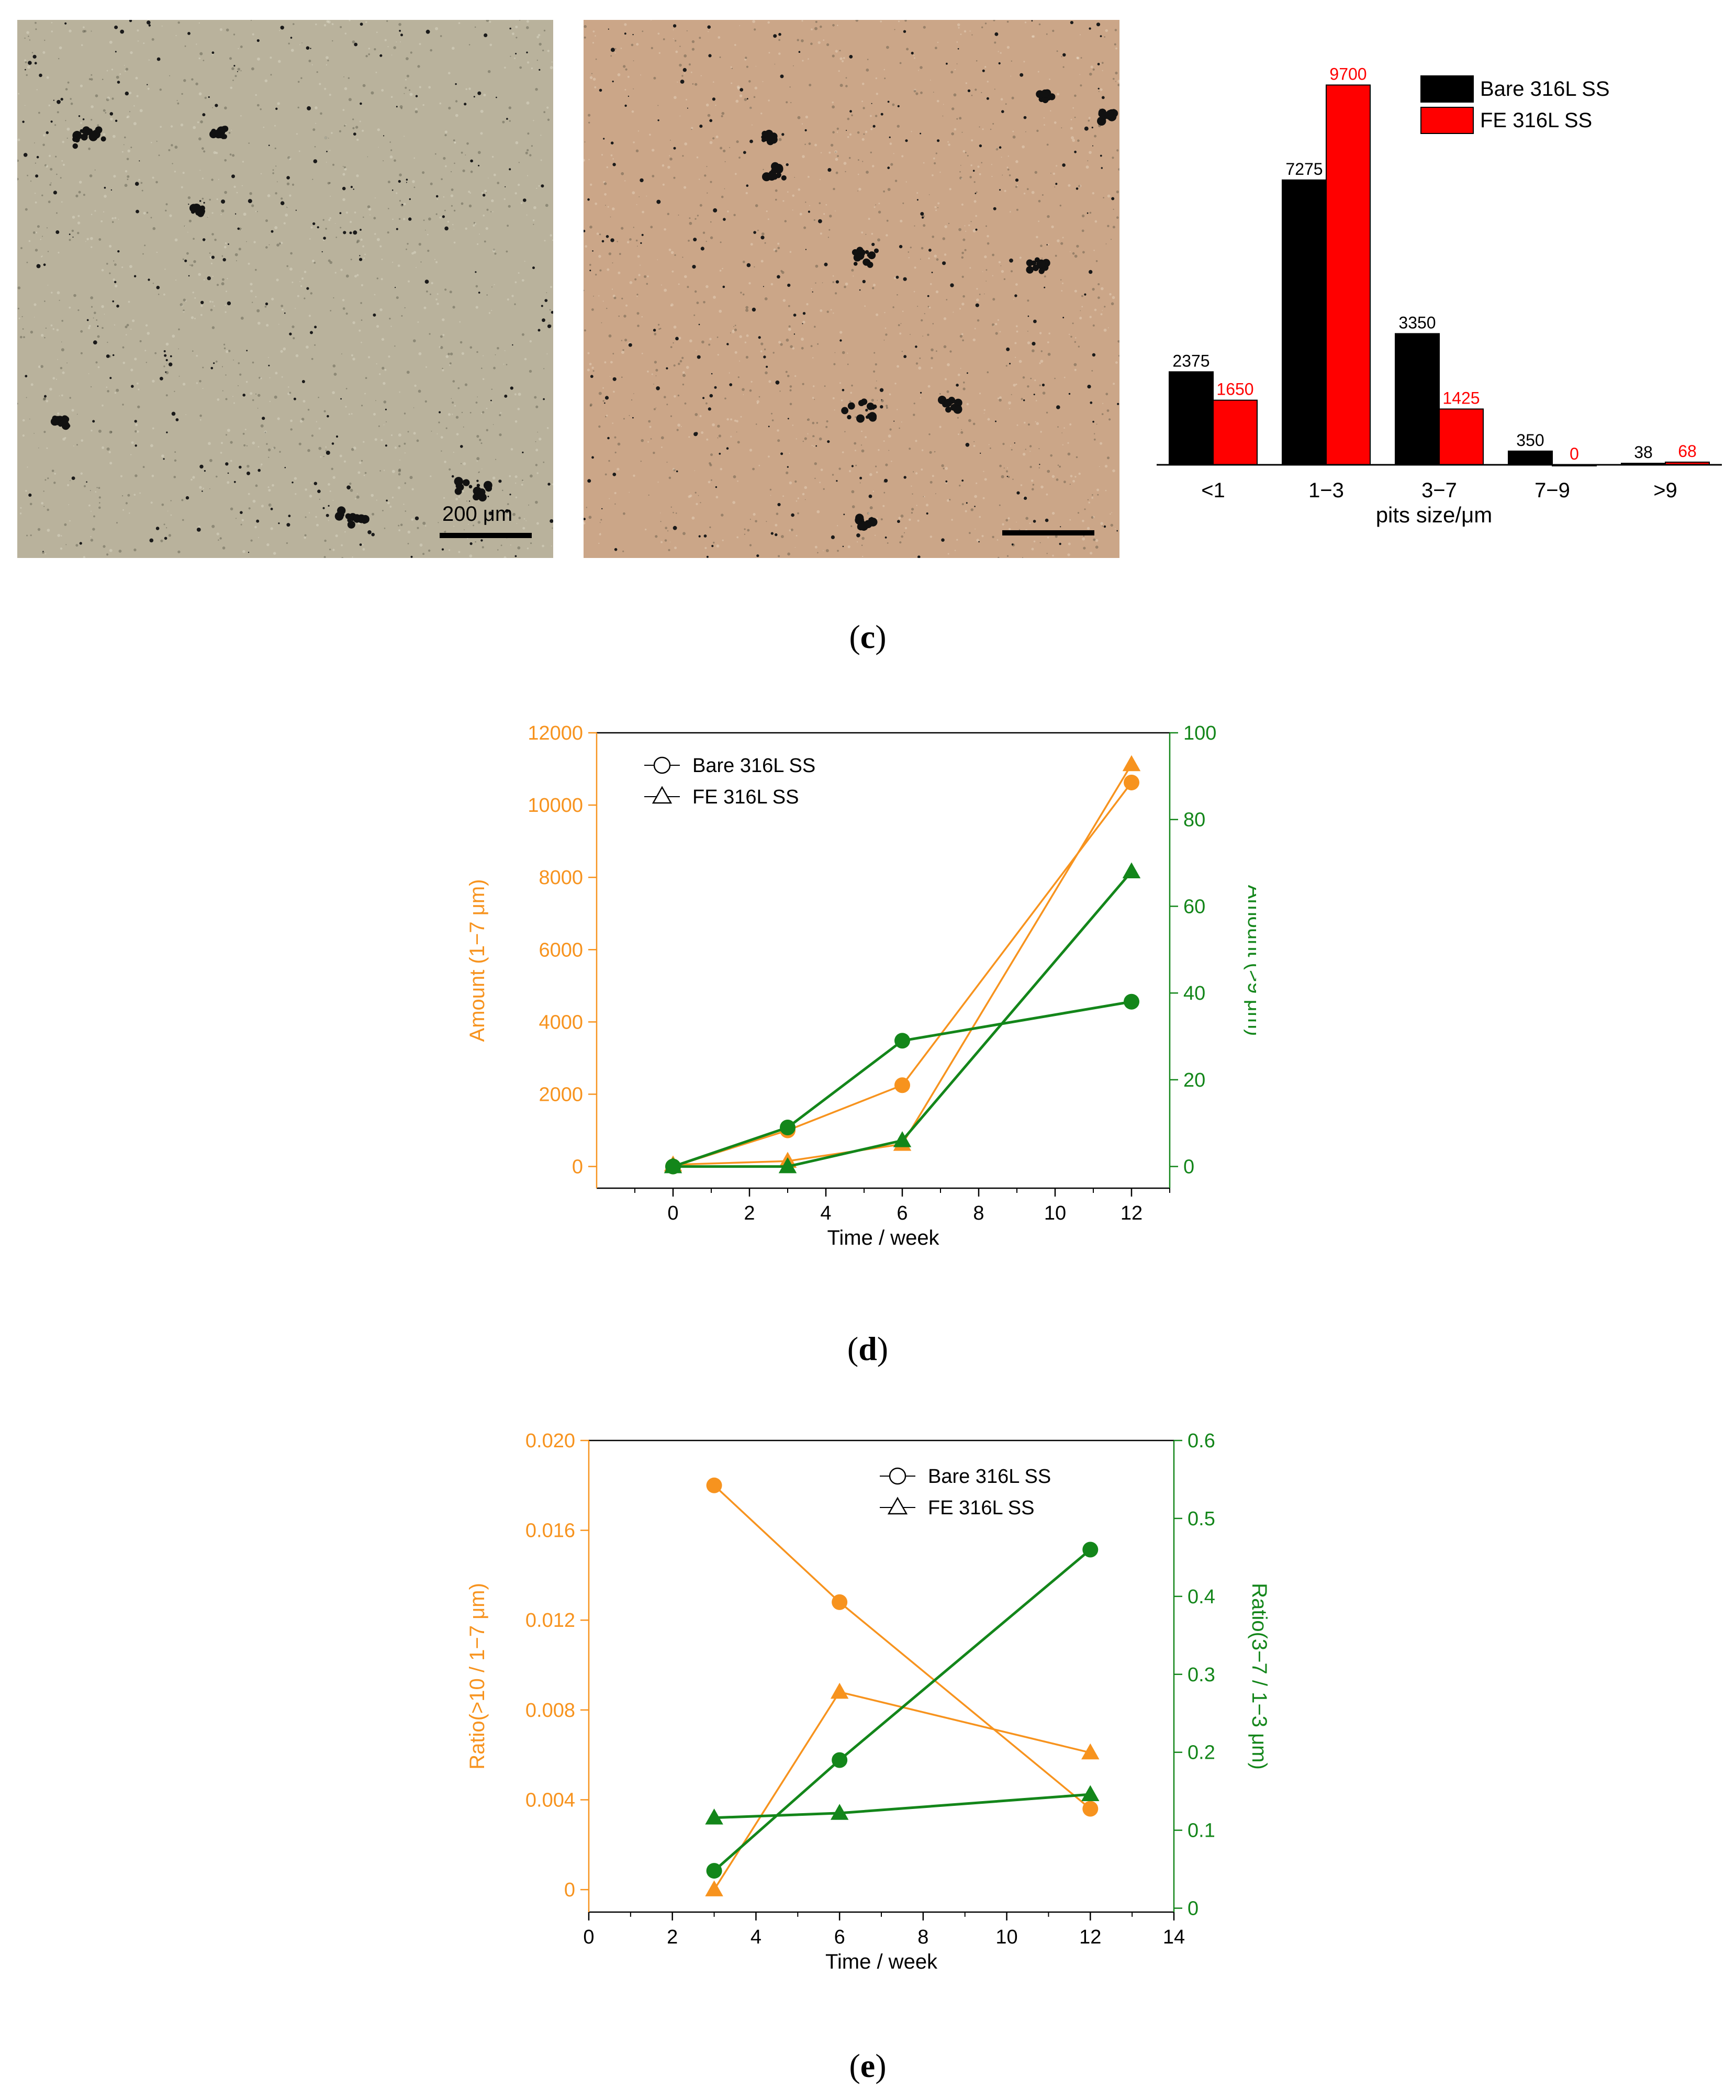  I want to click on x-tick-label: 7−9, so click(1552, 490).